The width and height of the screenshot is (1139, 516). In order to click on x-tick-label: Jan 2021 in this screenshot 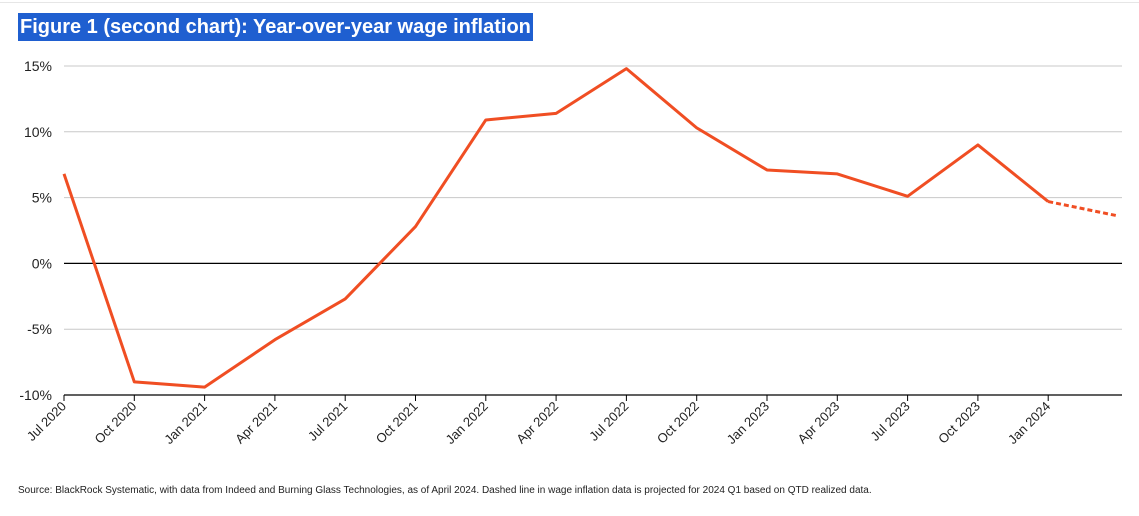, I will do `click(185, 423)`.